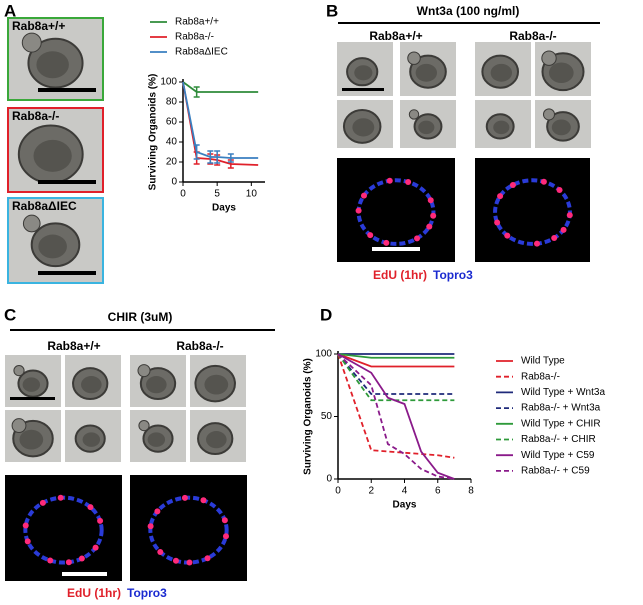 This screenshot has width=643, height=605. Describe the element at coordinates (555, 471) in the screenshot. I see `legend-label: Rab8a-/- + C59` at that location.